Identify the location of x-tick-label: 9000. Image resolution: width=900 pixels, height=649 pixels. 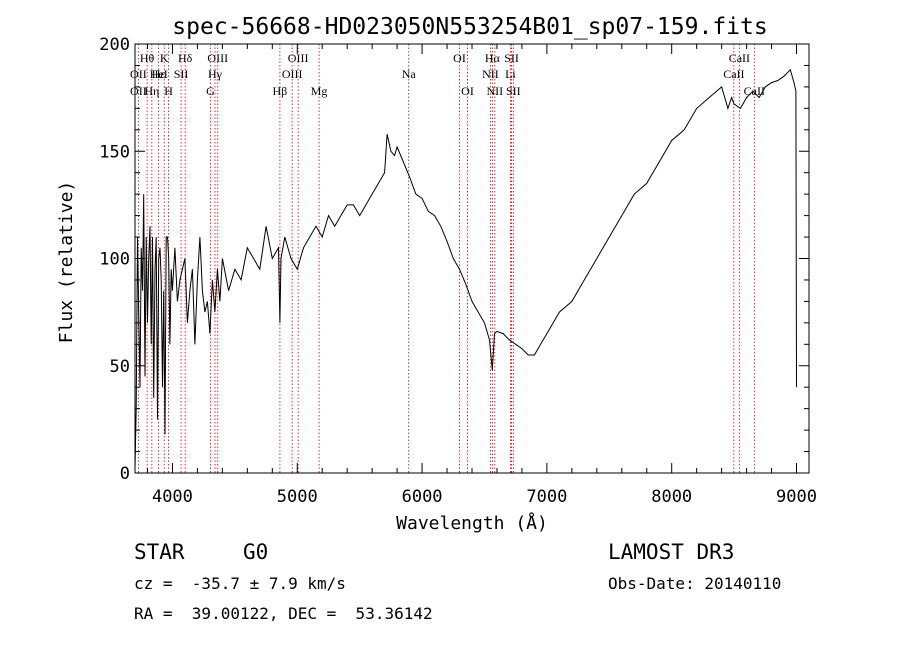
(796, 497).